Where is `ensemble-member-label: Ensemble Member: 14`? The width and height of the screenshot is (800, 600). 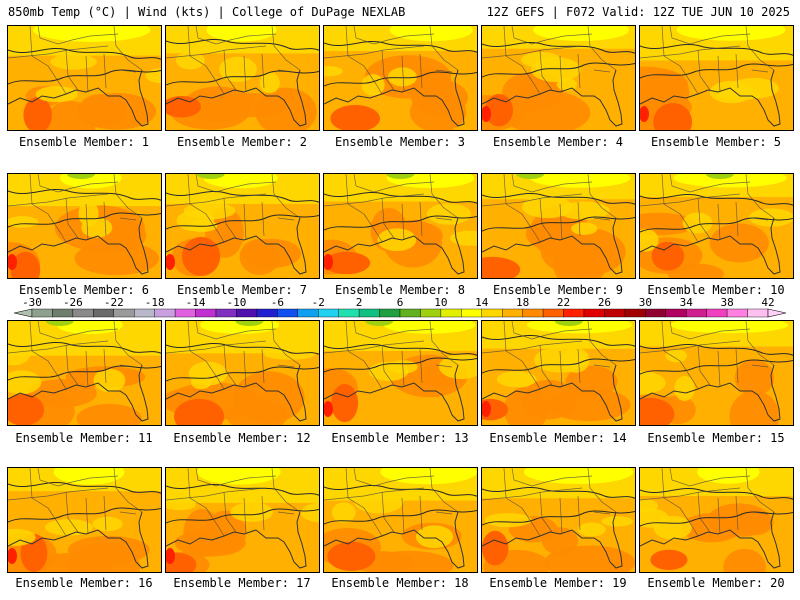
ensemble-member-label: Ensemble Member: 14 is located at coordinates (558, 438).